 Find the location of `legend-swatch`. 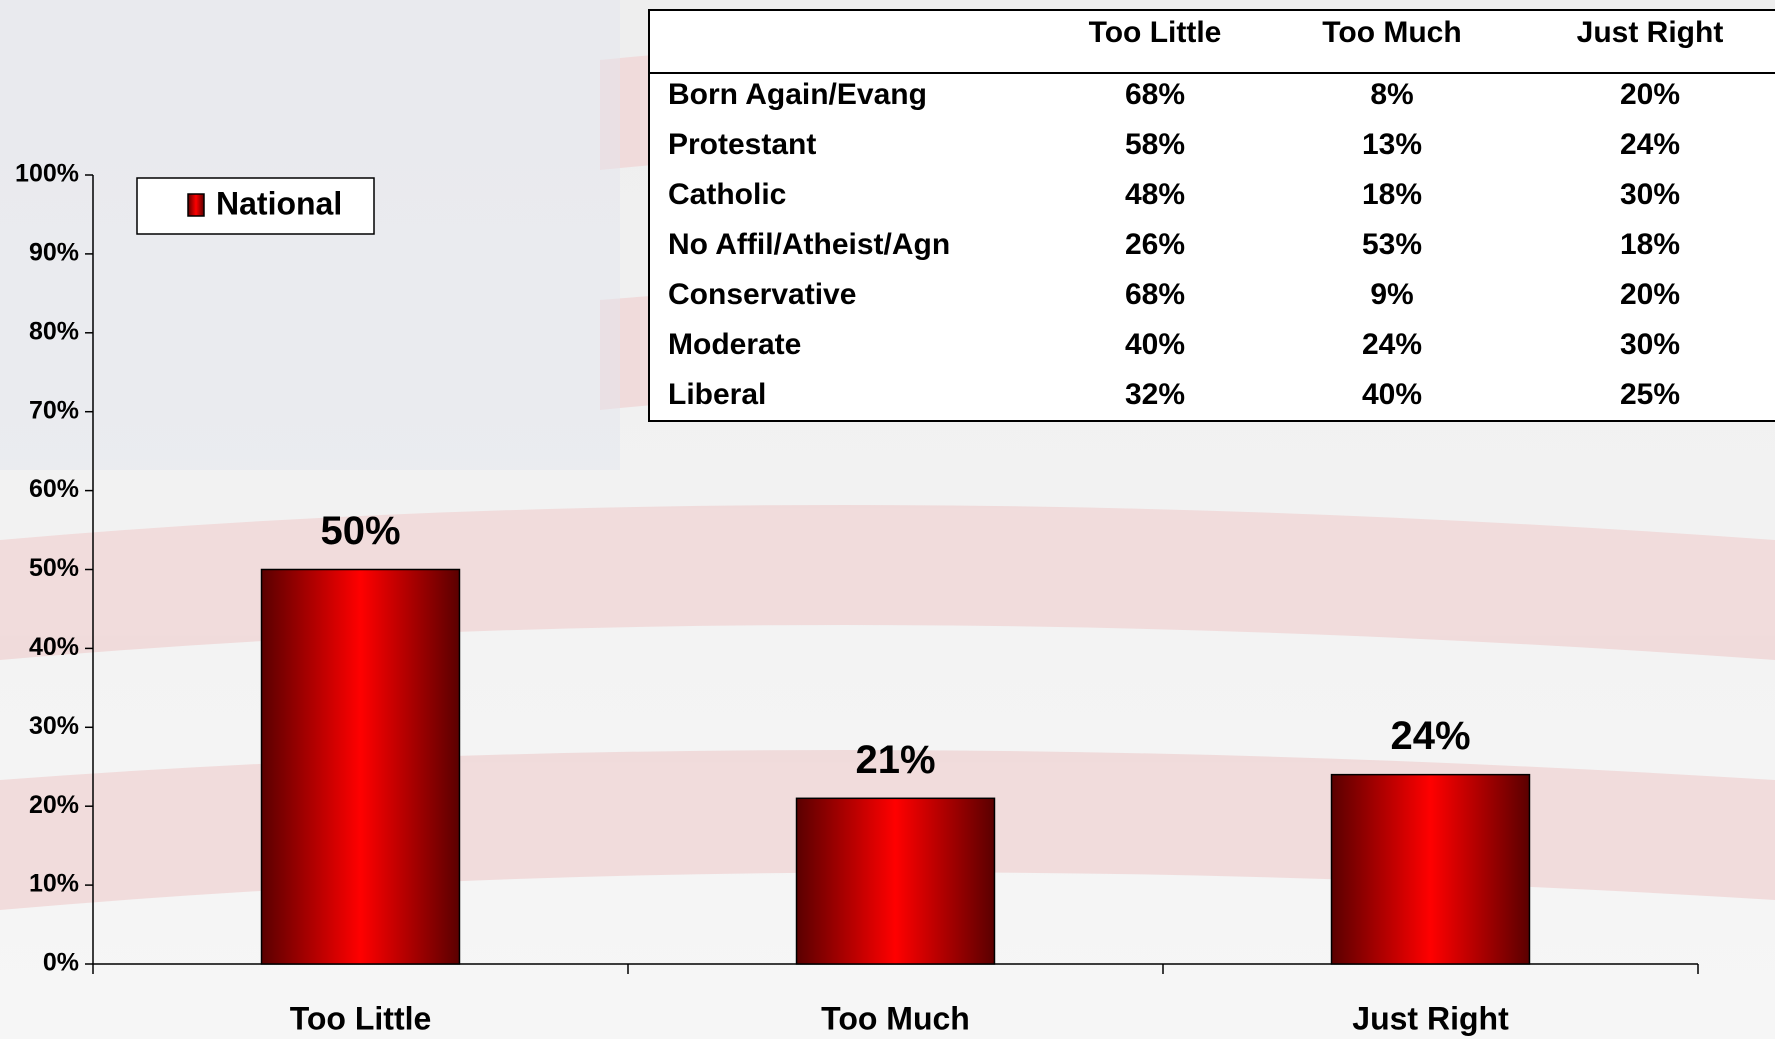

legend-swatch is located at coordinates (196, 205).